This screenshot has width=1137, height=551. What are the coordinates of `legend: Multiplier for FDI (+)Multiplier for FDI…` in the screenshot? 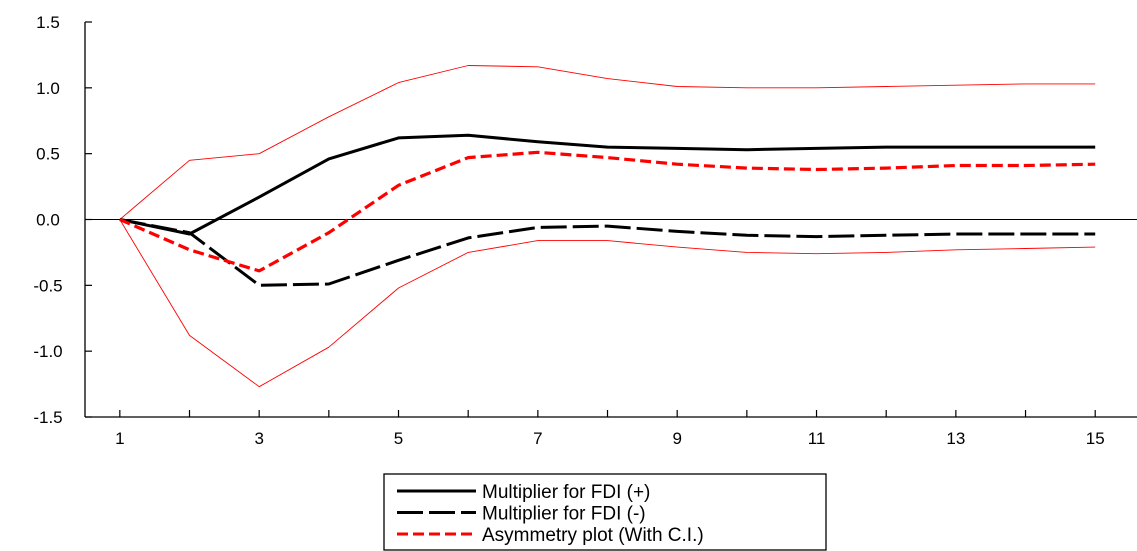 It's located at (605, 512).